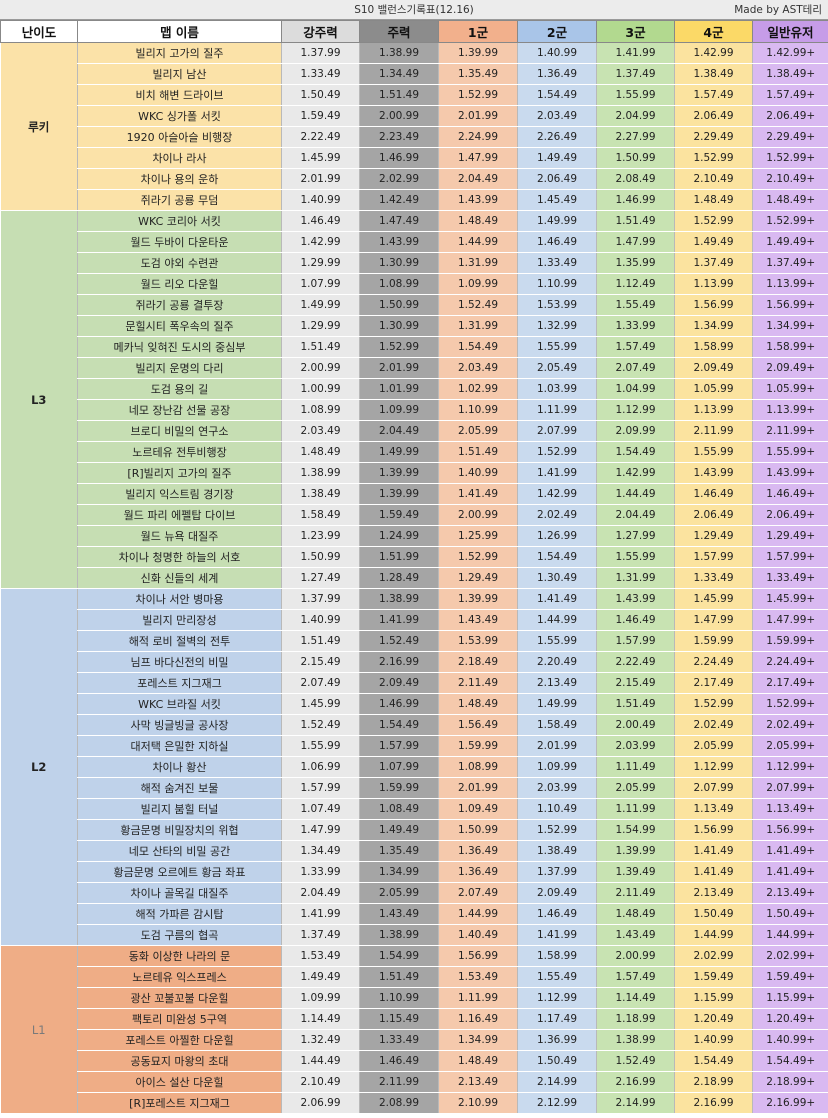 Image resolution: width=828 pixels, height=1118 pixels. I want to click on record-tier-1-cell: 2.00.99, so click(478, 515).